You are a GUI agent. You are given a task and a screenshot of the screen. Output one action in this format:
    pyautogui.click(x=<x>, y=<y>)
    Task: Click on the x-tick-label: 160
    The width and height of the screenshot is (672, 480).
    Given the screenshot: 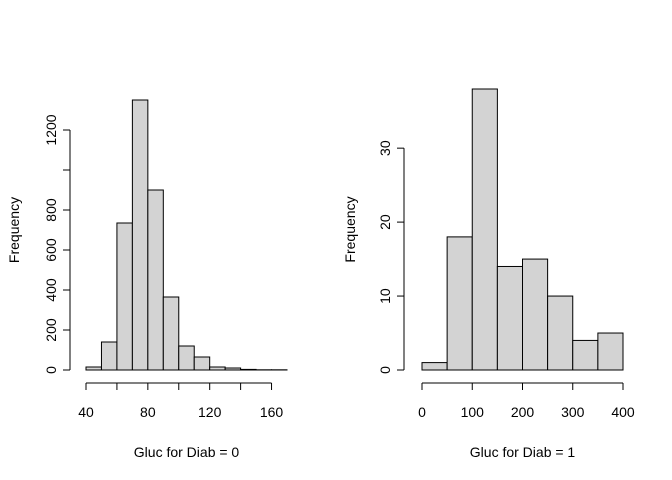 What is the action you would take?
    pyautogui.click(x=272, y=412)
    